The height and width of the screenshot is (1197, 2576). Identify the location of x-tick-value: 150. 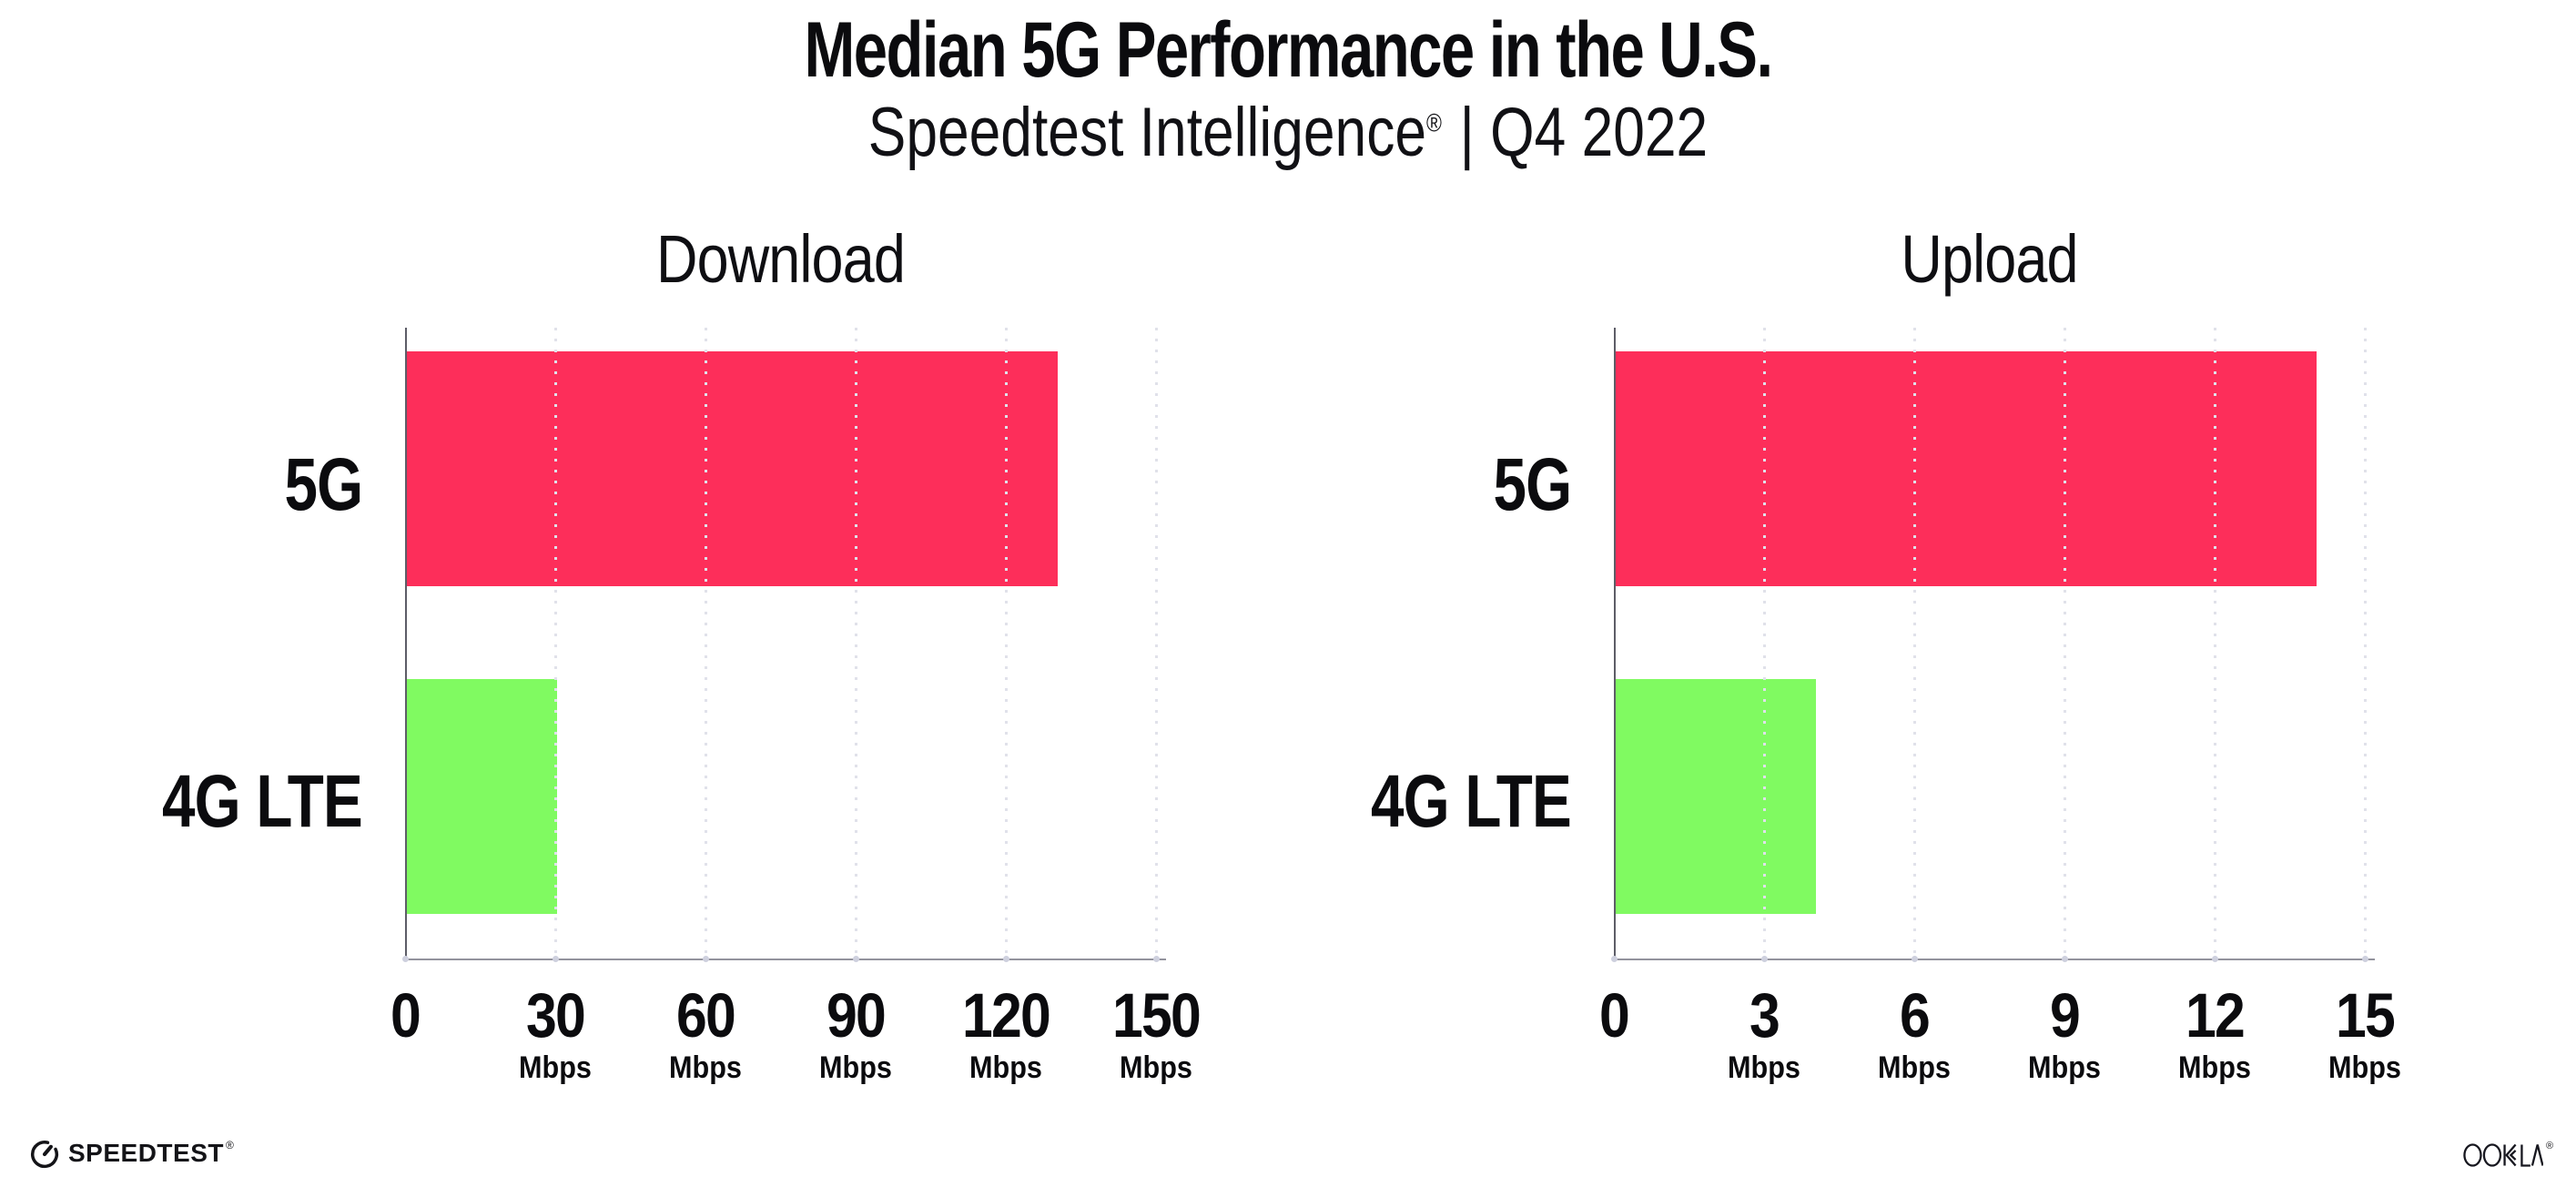
(1156, 1015).